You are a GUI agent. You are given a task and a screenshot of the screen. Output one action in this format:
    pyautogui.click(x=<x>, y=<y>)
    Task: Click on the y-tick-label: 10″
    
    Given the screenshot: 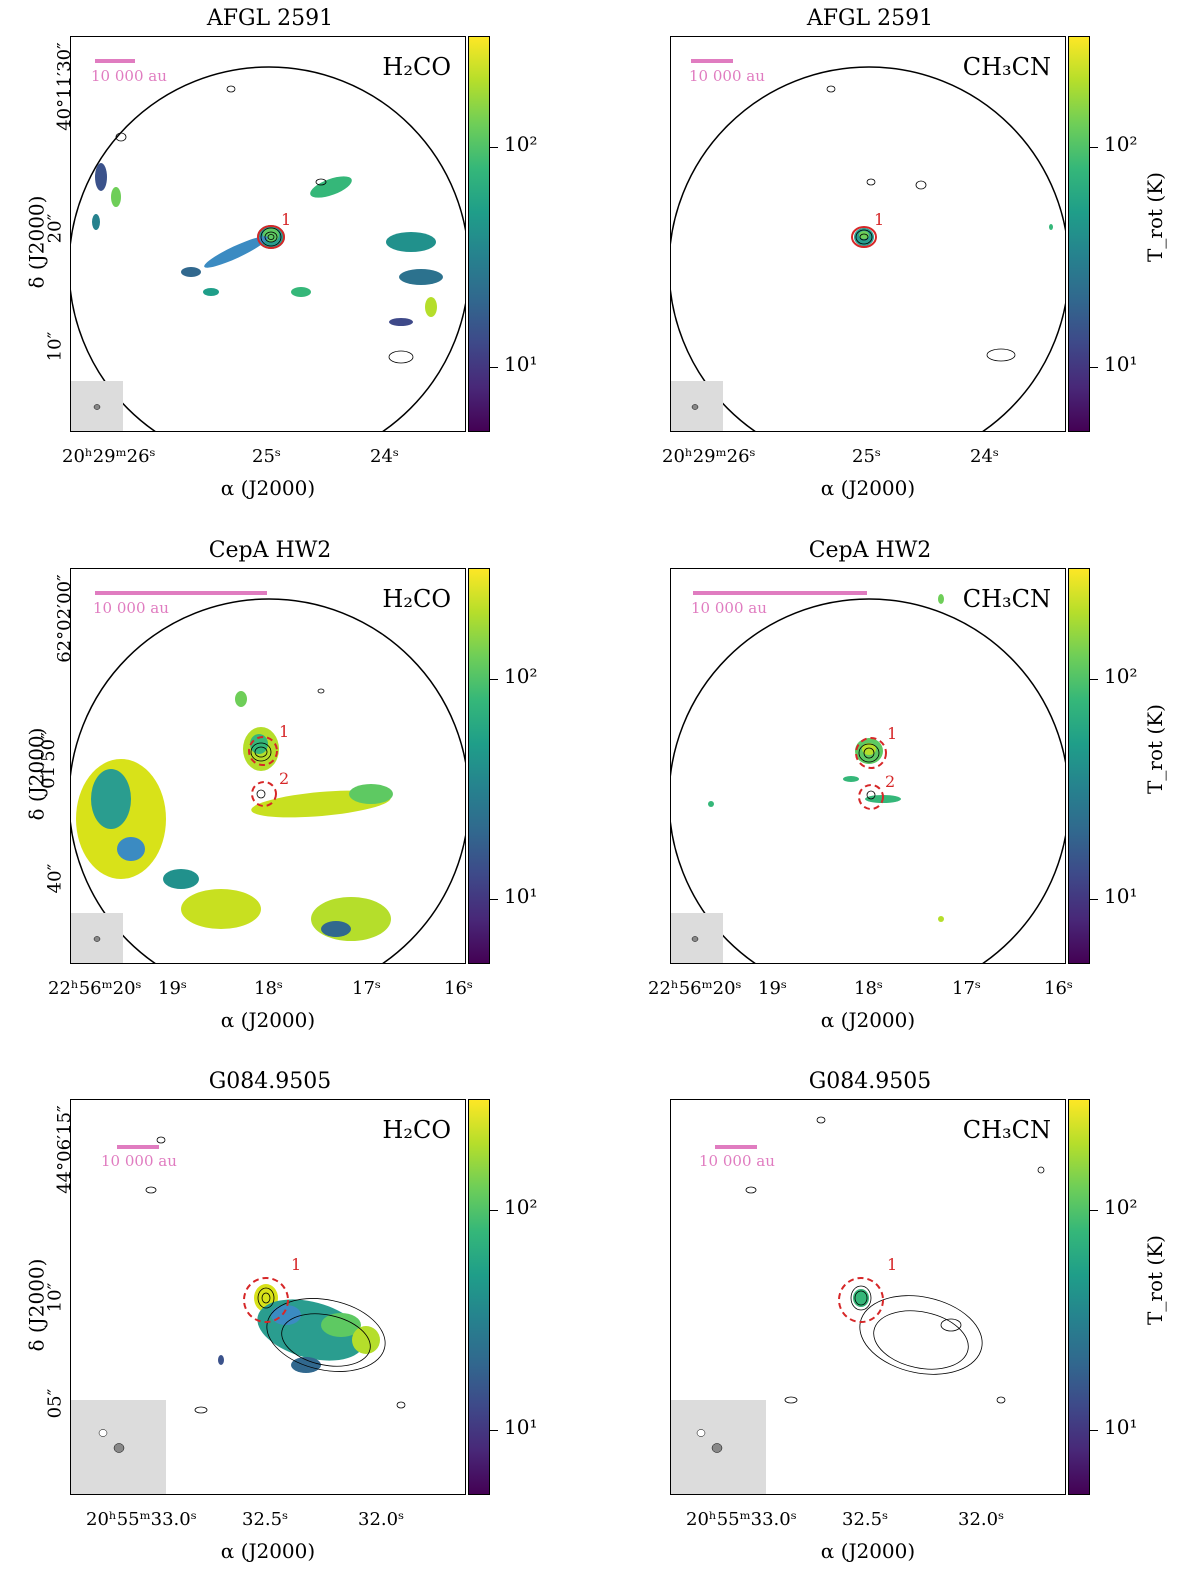 What is the action you would take?
    pyautogui.click(x=55, y=346)
    